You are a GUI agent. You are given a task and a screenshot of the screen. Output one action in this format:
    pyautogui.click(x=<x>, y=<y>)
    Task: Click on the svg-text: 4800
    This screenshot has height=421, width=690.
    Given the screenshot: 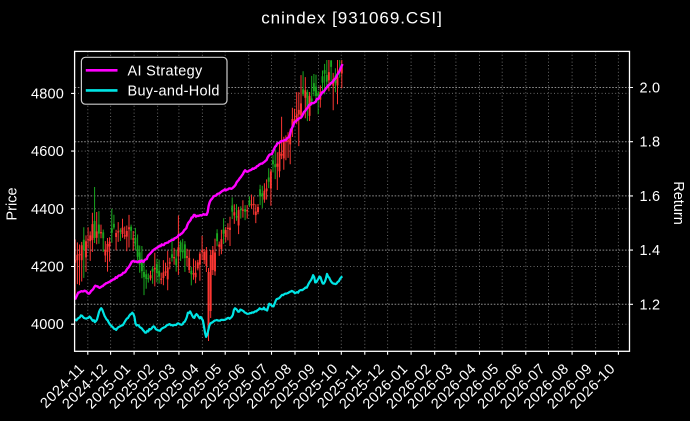 What is the action you would take?
    pyautogui.click(x=47, y=94)
    